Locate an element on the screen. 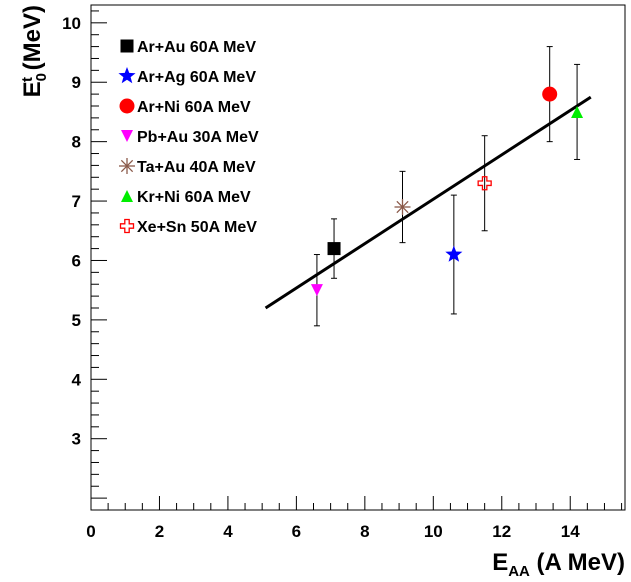 This screenshot has width=631, height=582. x-tick-label: 6 is located at coordinates (296, 531).